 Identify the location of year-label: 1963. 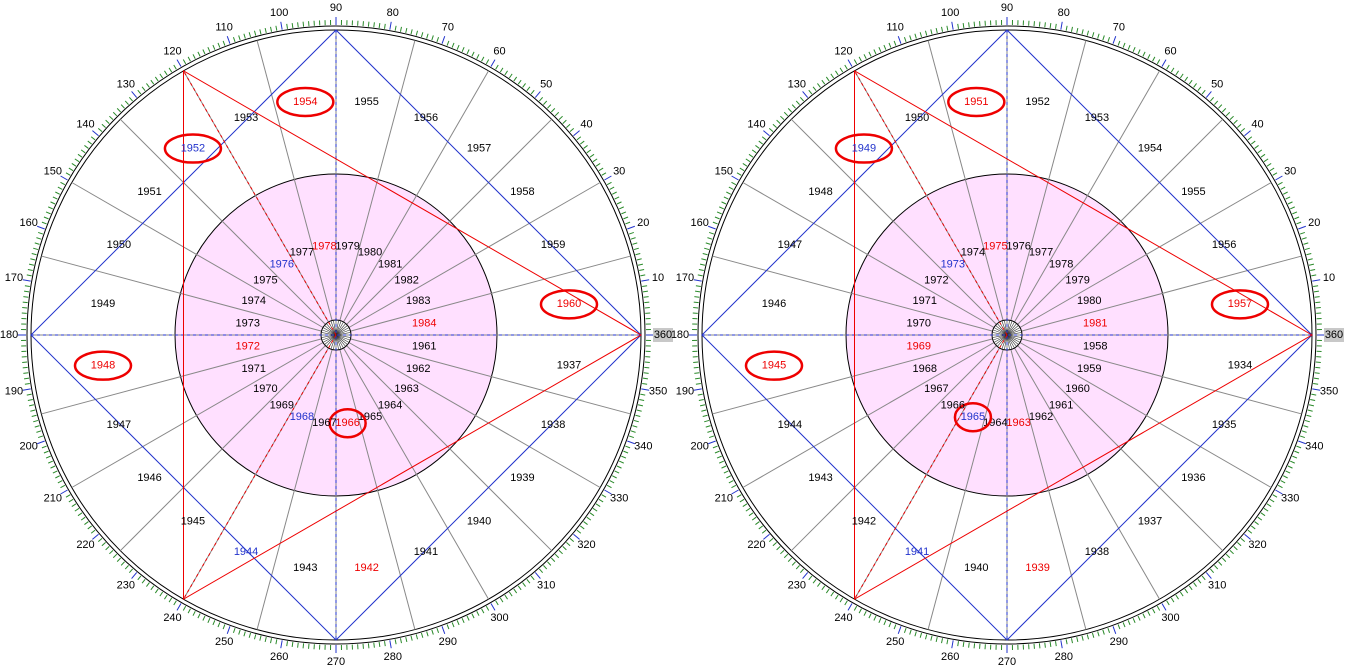
(406, 389).